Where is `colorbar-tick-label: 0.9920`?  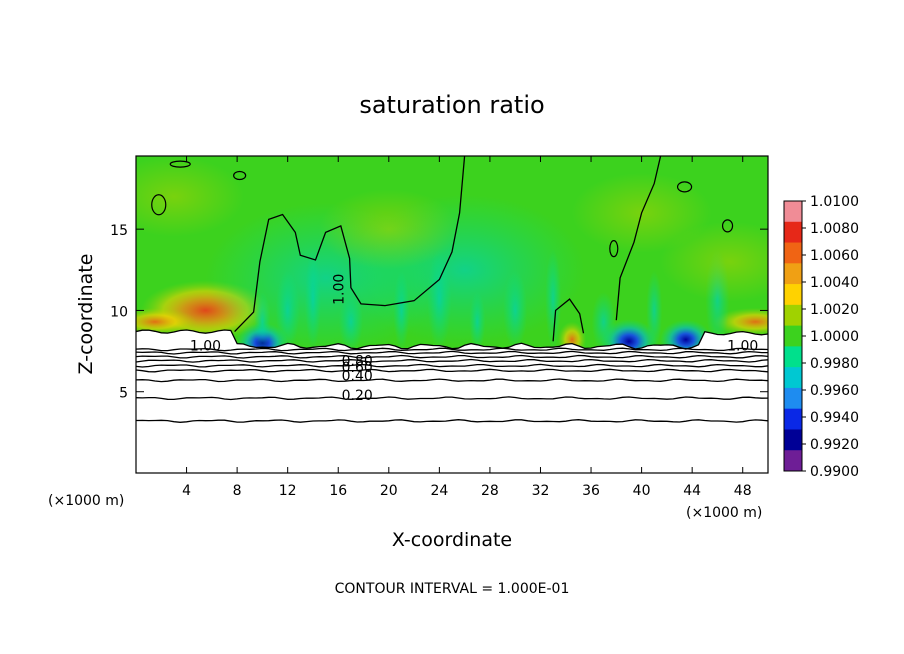 colorbar-tick-label: 0.9920 is located at coordinates (834, 445).